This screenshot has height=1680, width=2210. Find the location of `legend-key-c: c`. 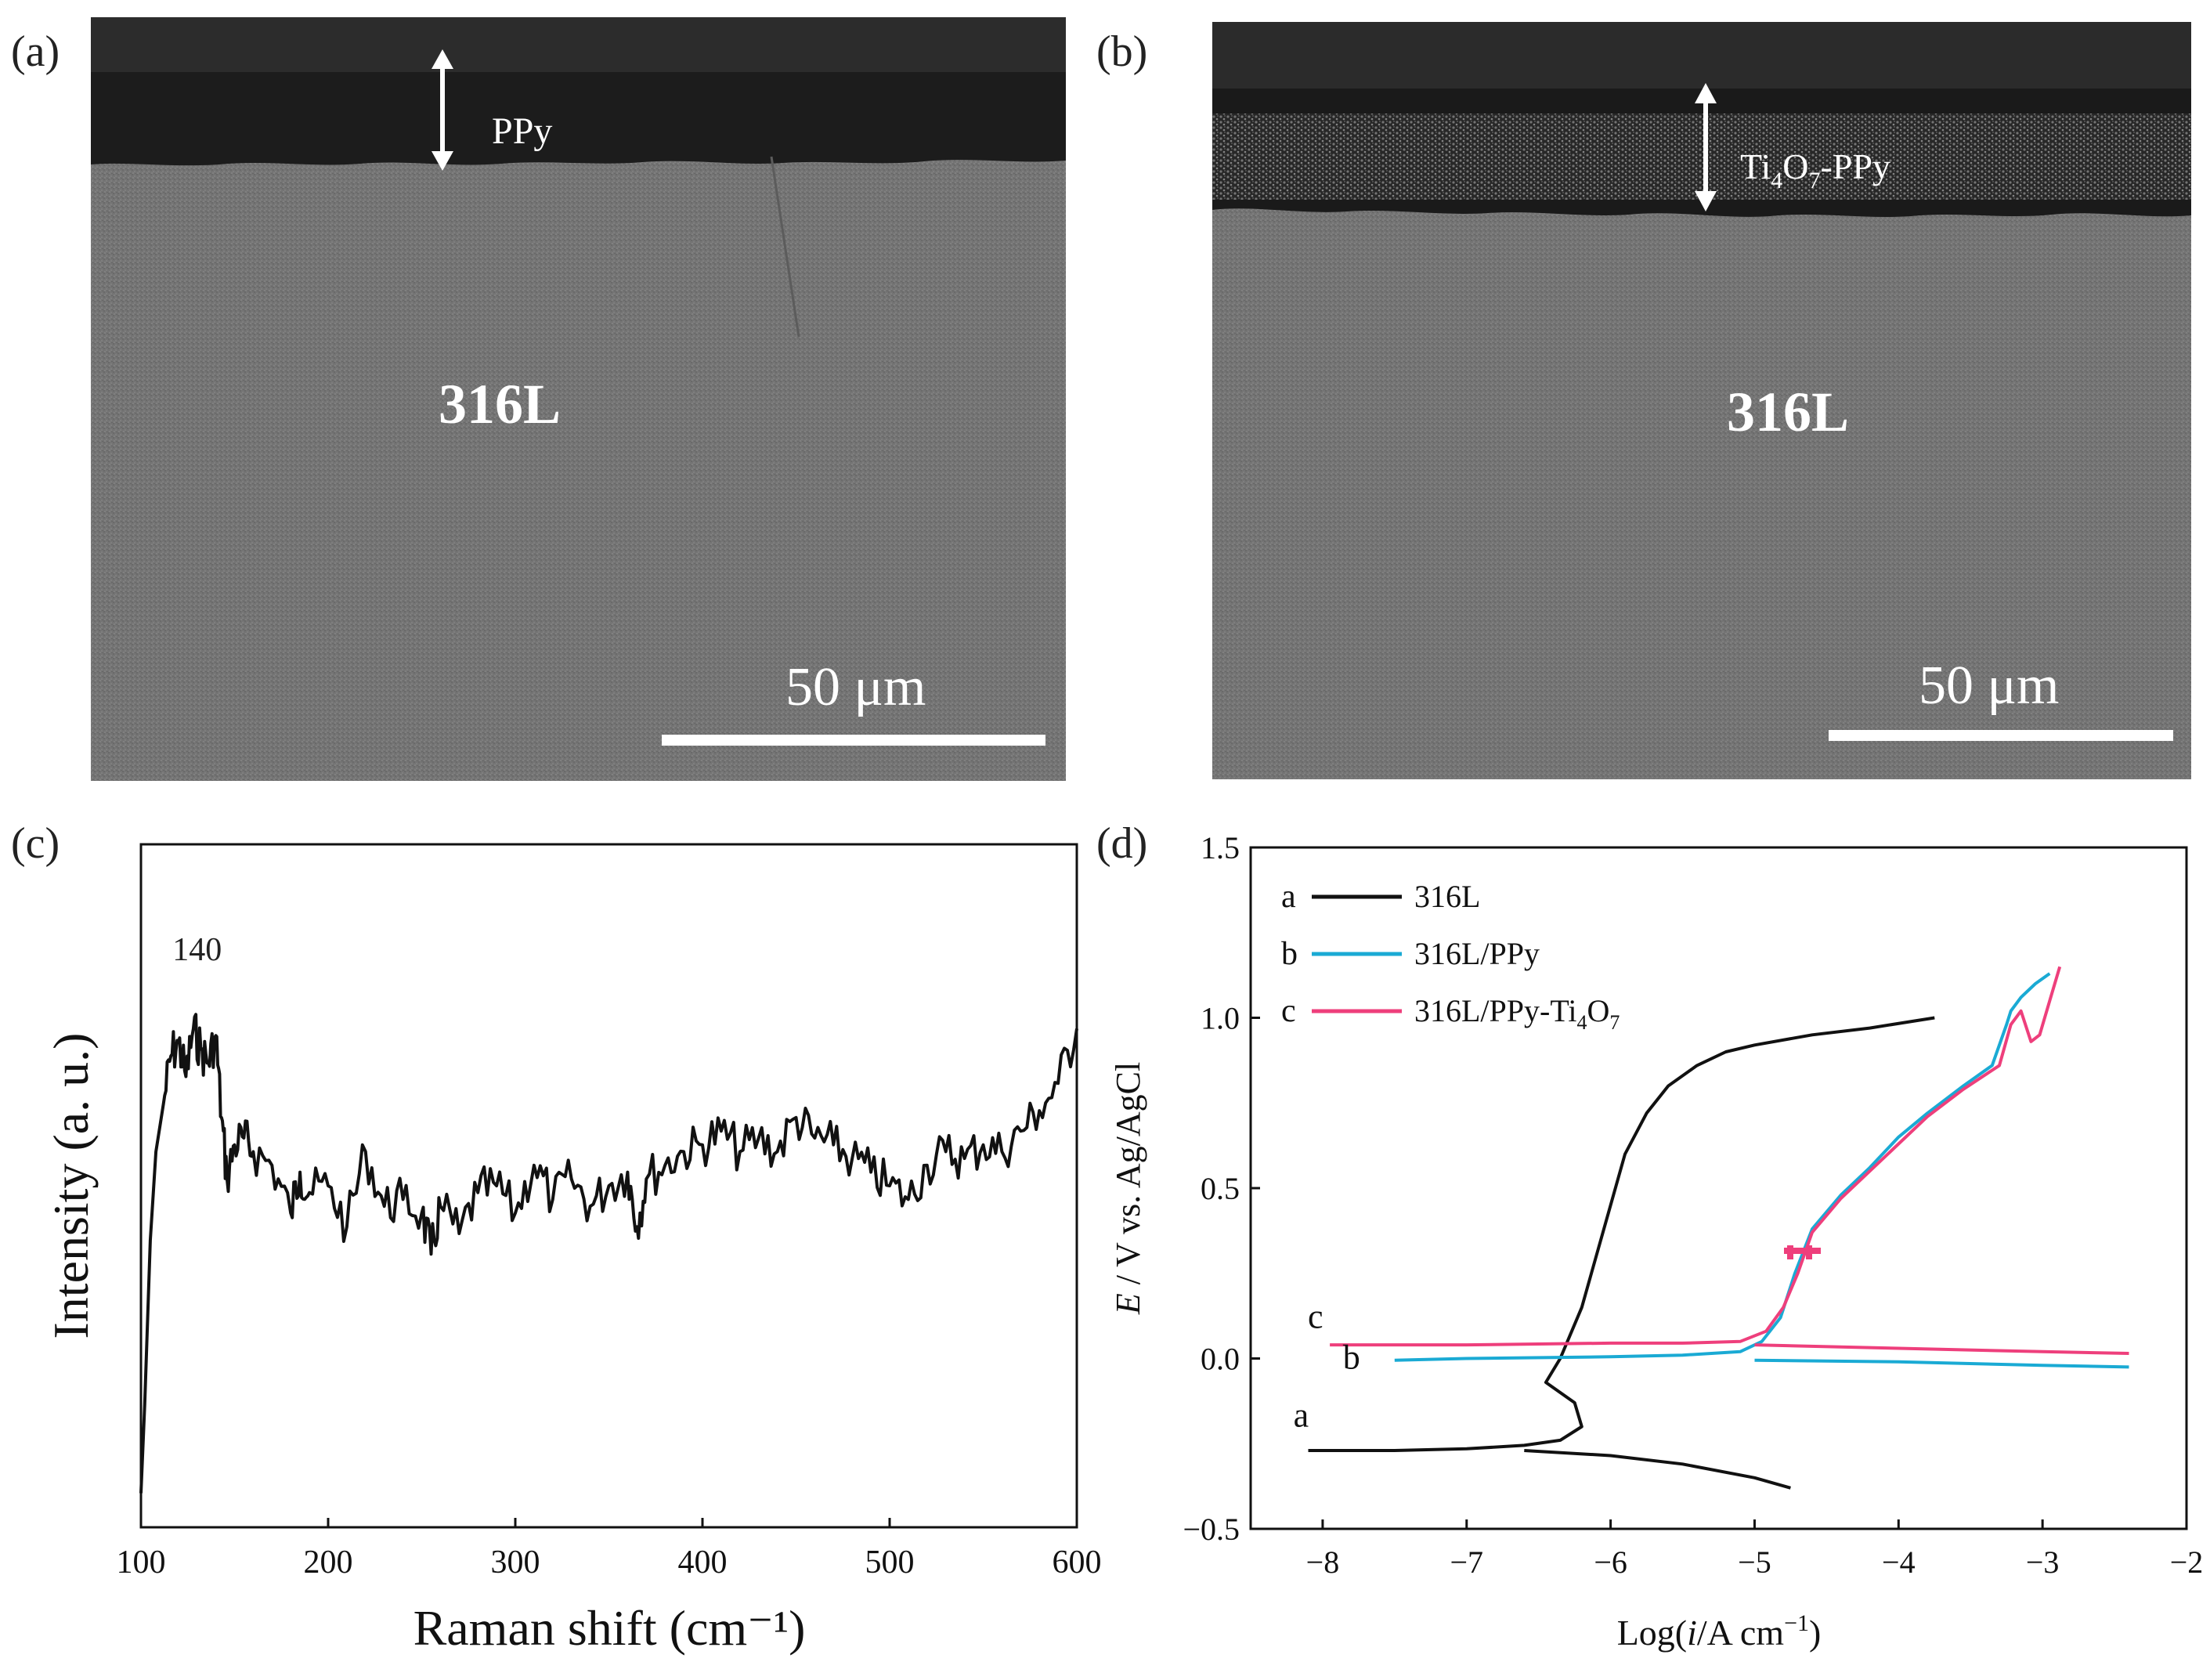

legend-key-c: c is located at coordinates (1288, 1011).